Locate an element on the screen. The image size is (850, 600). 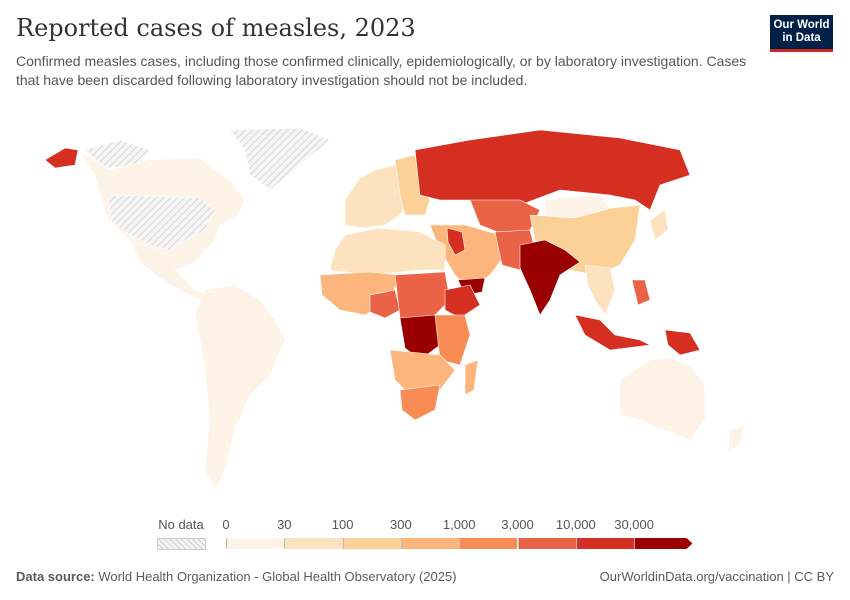
region-iraq is located at coordinates (456, 241).